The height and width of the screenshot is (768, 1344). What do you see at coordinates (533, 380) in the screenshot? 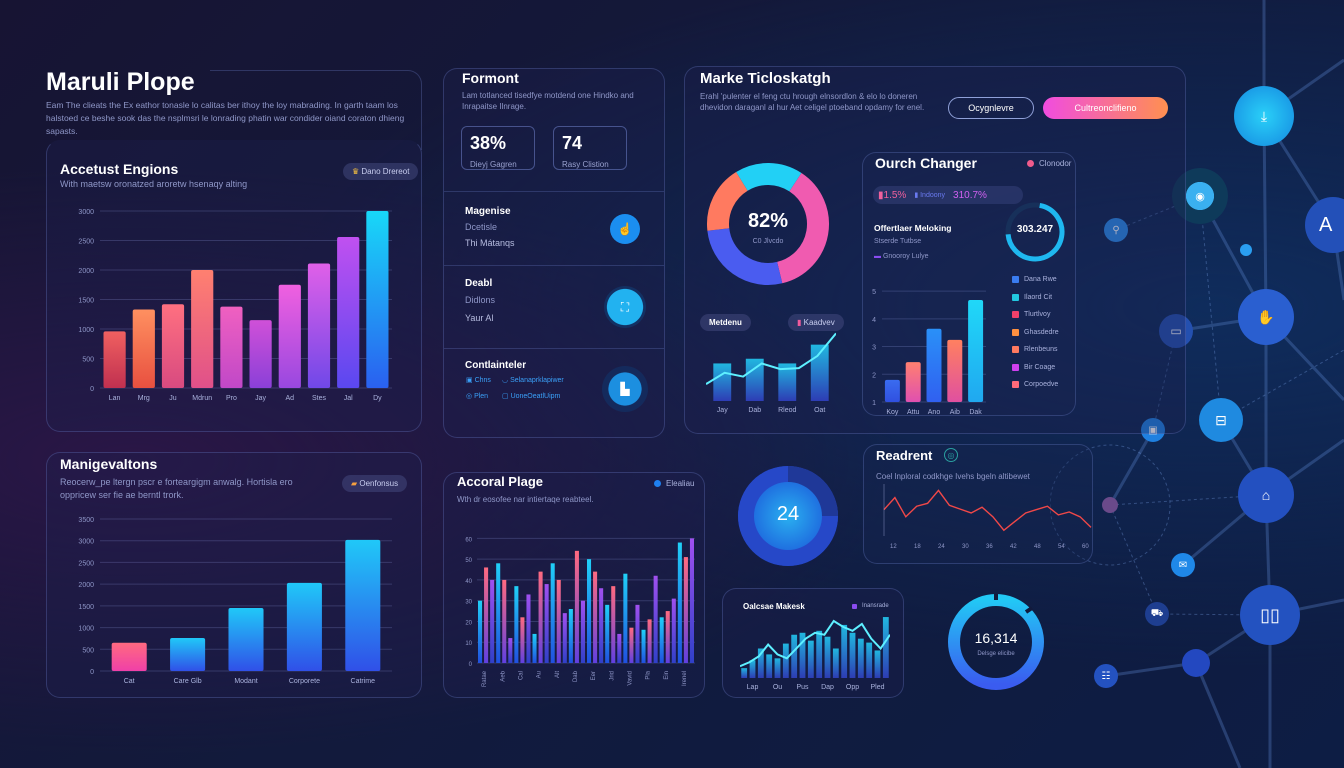
I see `connector-link: ◡ Selanaprklapiwer` at bounding box center [533, 380].